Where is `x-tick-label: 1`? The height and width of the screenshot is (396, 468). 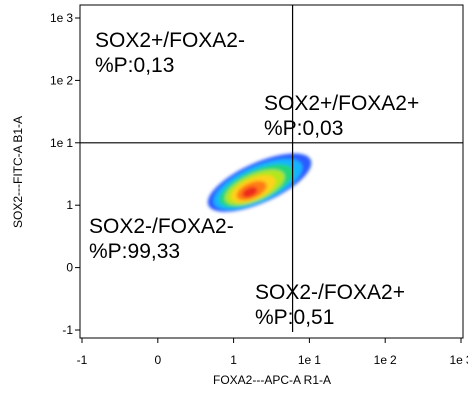 x-tick-label: 1 is located at coordinates (233, 360).